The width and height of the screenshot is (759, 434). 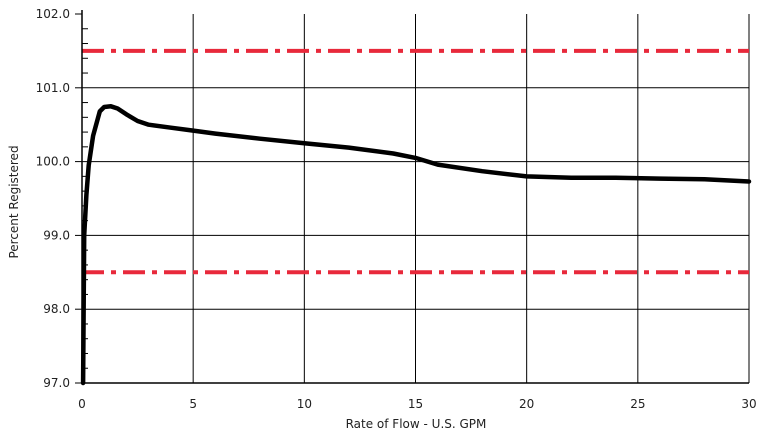 I want to click on x-tick-label: 5, so click(x=193, y=404).